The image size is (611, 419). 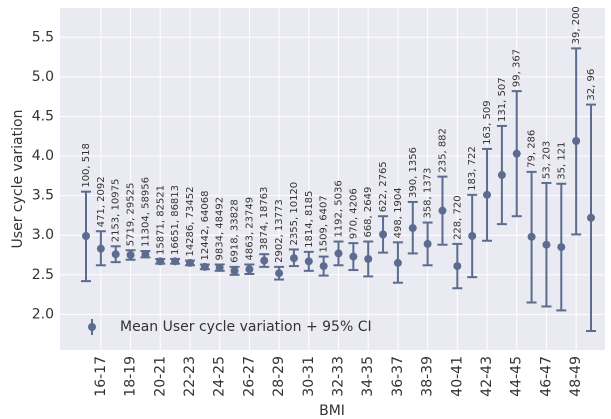 What do you see at coordinates (472, 168) in the screenshot?
I see `annotation: 183, 722` at bounding box center [472, 168].